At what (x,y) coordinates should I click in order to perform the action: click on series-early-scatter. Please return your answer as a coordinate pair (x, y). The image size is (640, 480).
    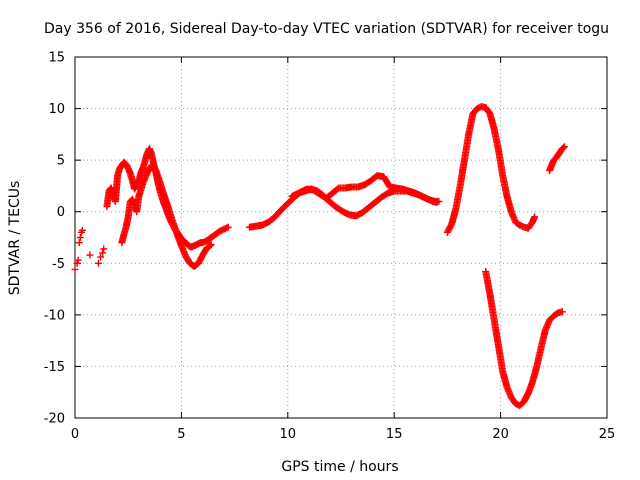
    Looking at the image, I should click on (89, 249).